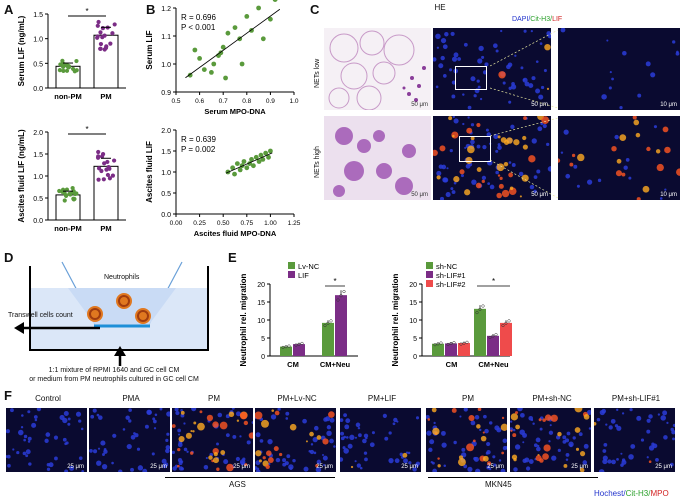 The width and height of the screenshot is (685, 500). I want to click on y-axis-label: Ascites fluid LIF (ng/mL), so click(21, 176).